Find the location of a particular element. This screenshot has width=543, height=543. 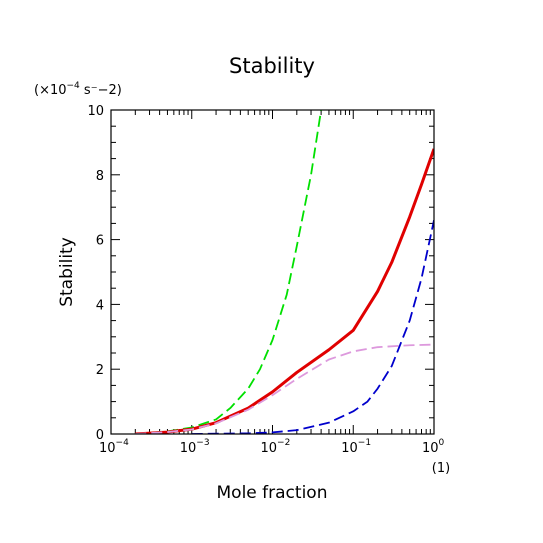

x-unit-label: (1) is located at coordinates (441, 468).